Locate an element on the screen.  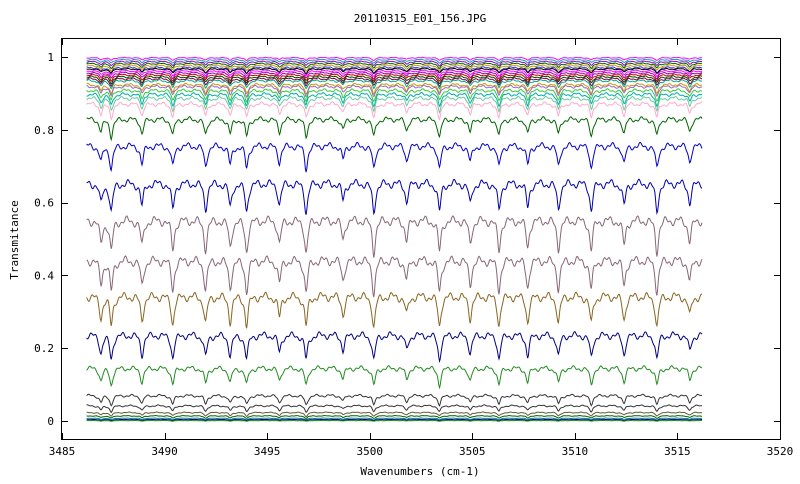
y-tick-label: 0.4 is located at coordinates (44, 275).